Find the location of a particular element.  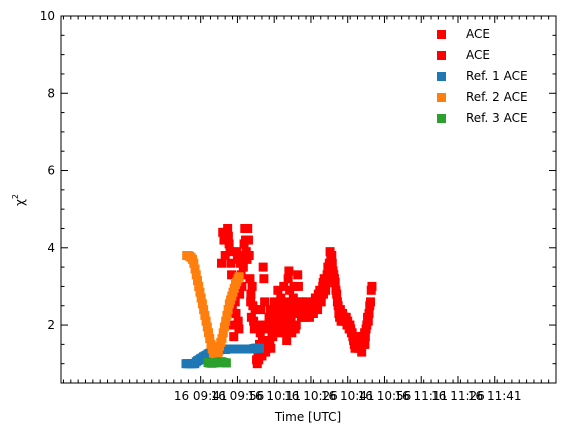

x-axis-label: Time [UTC] is located at coordinates (307, 417).